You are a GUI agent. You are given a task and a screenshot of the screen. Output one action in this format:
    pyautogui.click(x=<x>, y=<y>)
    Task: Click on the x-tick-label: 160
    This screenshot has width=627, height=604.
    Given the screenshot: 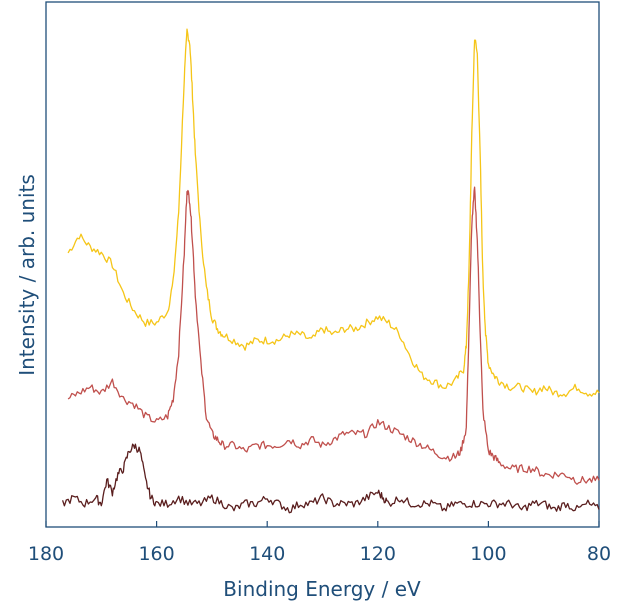 What is the action you would take?
    pyautogui.click(x=156, y=554)
    